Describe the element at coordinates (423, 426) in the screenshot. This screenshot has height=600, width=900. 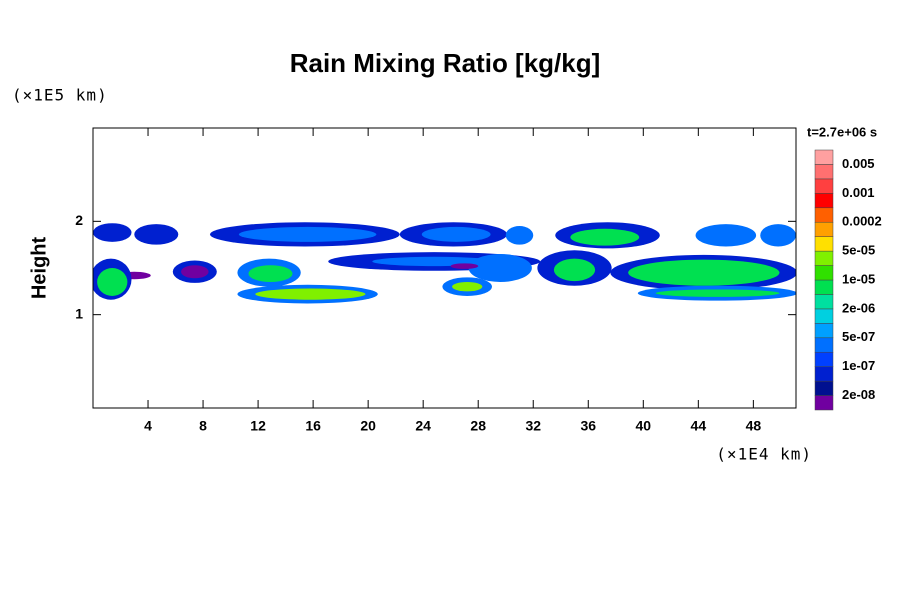
I see `x-tick-label: 24` at that location.